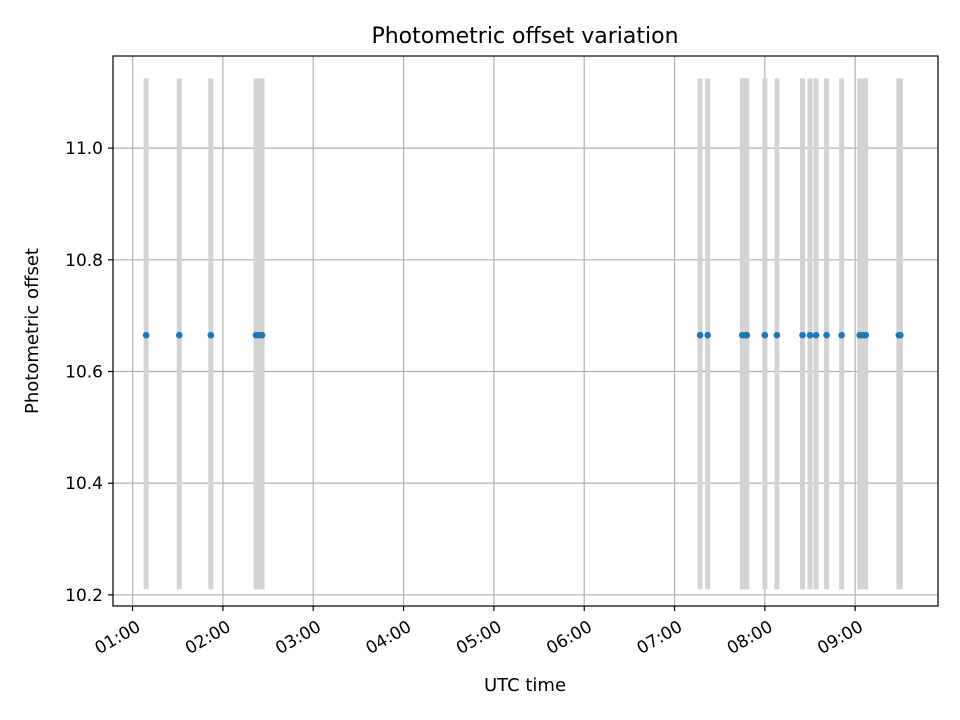 Image resolution: width=960 pixels, height=720 pixels. I want to click on x-tick-label: 01:00, so click(118, 638).